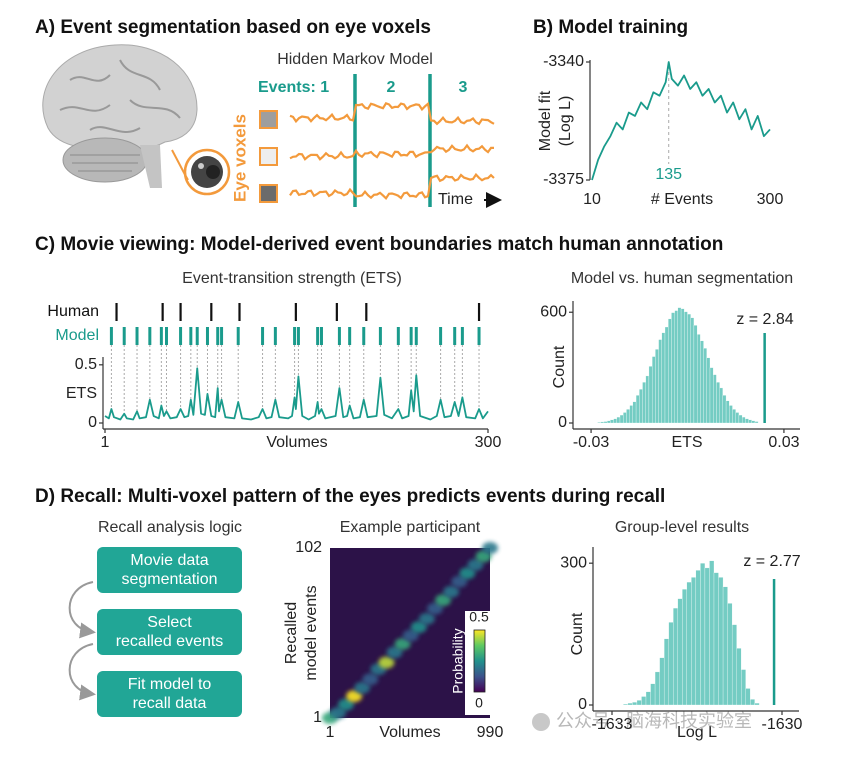 The height and width of the screenshot is (758, 865). Describe the element at coordinates (490, 732) in the screenshot. I see `x-tick-label: 990` at that location.